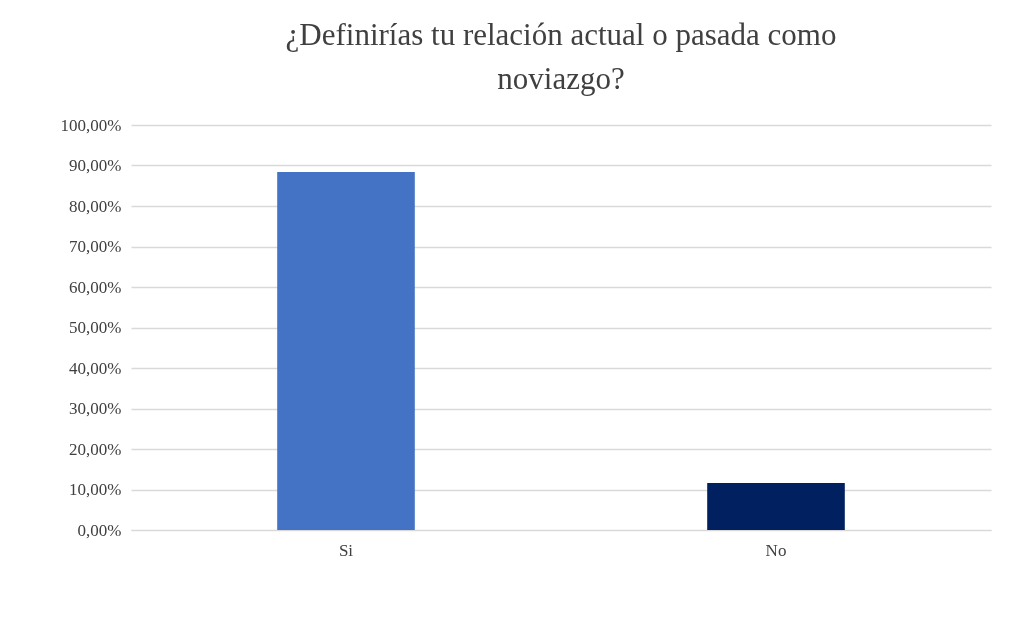  I want to click on y-tick-label: 90,00%, so click(95, 165).